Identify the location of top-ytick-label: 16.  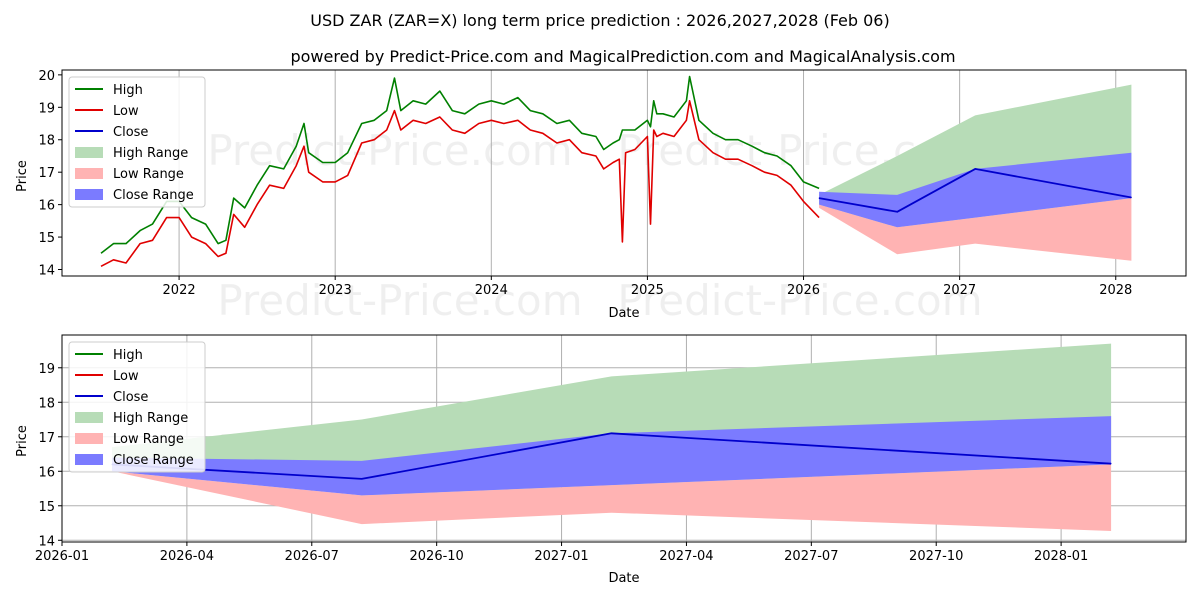
(46, 206).